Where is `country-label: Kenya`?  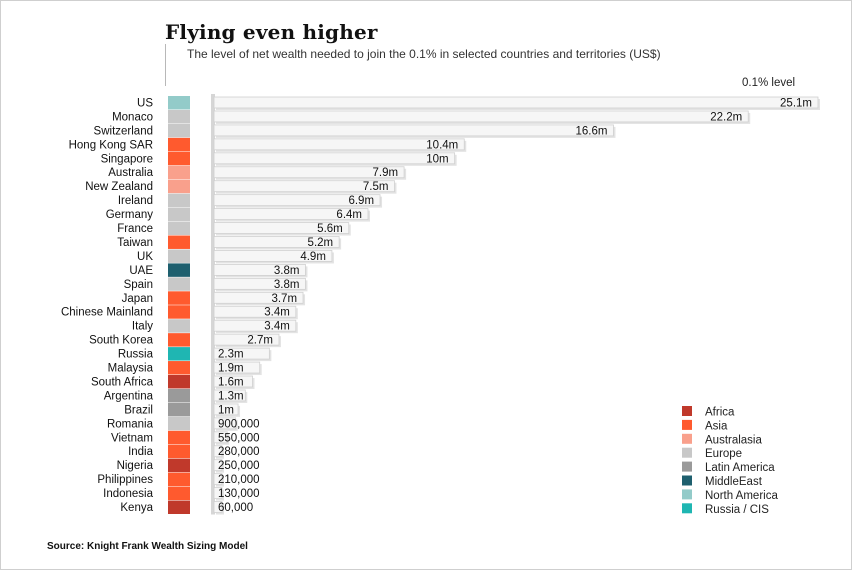 country-label: Kenya is located at coordinates (136, 508).